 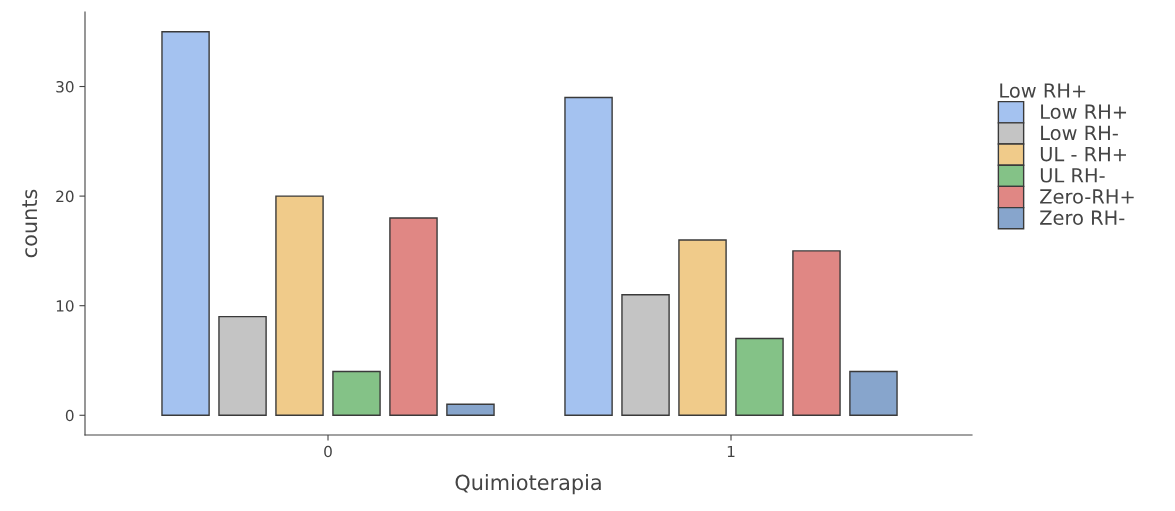 What do you see at coordinates (528, 484) in the screenshot?
I see `x-axis-title: Quimioterapia` at bounding box center [528, 484].